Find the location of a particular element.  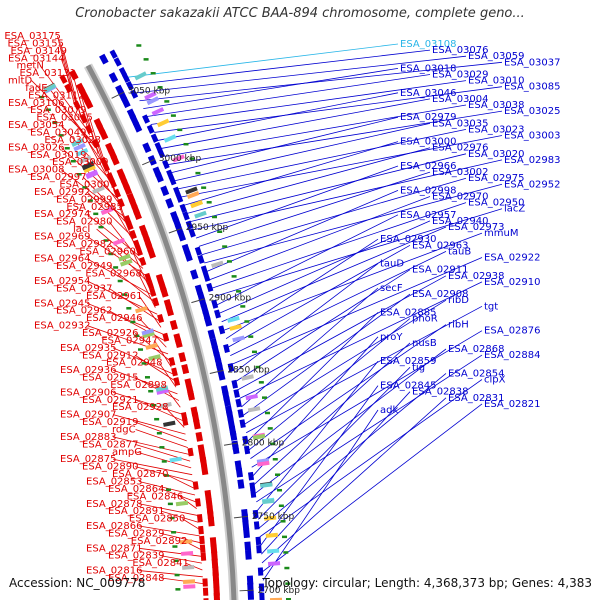

gene-label: ESA_03004 is located at coordinates (460, 99).